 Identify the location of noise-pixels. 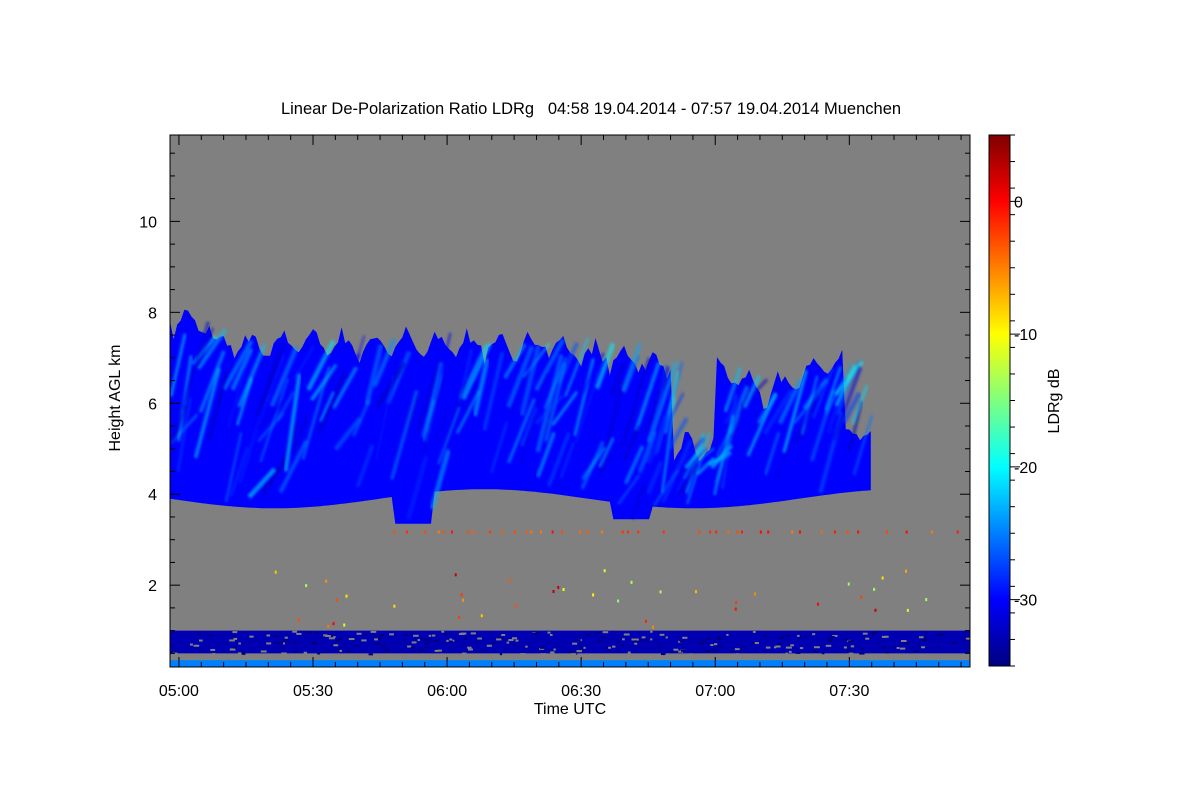
(601, 599).